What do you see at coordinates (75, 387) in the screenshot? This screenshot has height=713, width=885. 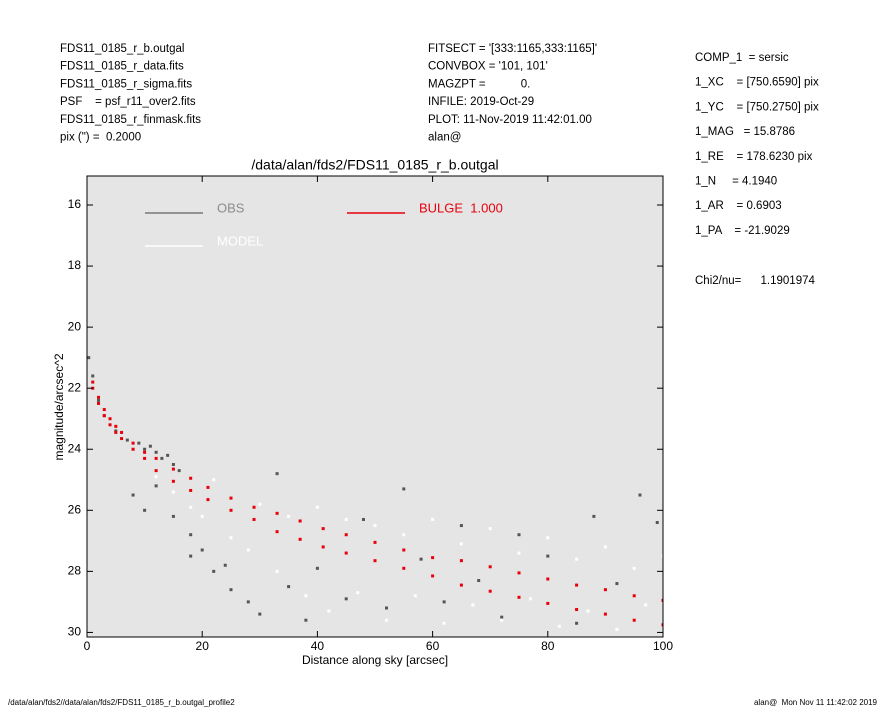 I see `y-tick-label: 22` at bounding box center [75, 387].